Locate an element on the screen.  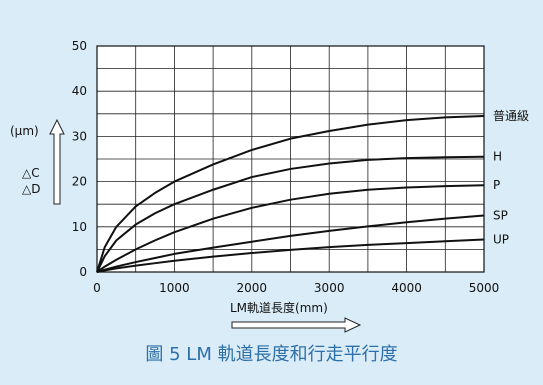
x-tick-label: 3000 is located at coordinates (329, 288).